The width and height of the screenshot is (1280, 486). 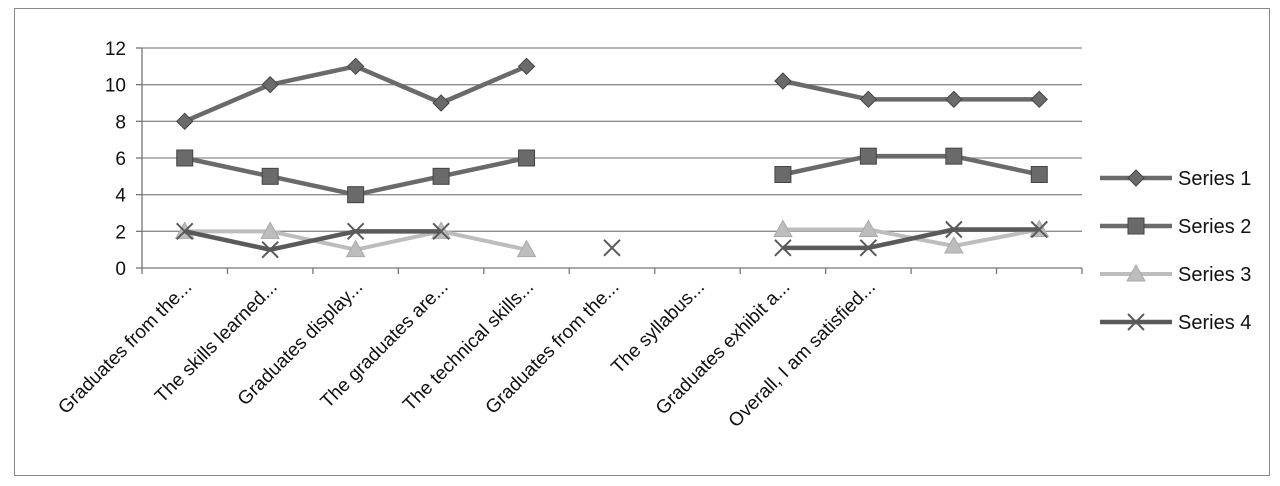 What do you see at coordinates (120, 196) in the screenshot?
I see `y-tick-label: 4` at bounding box center [120, 196].